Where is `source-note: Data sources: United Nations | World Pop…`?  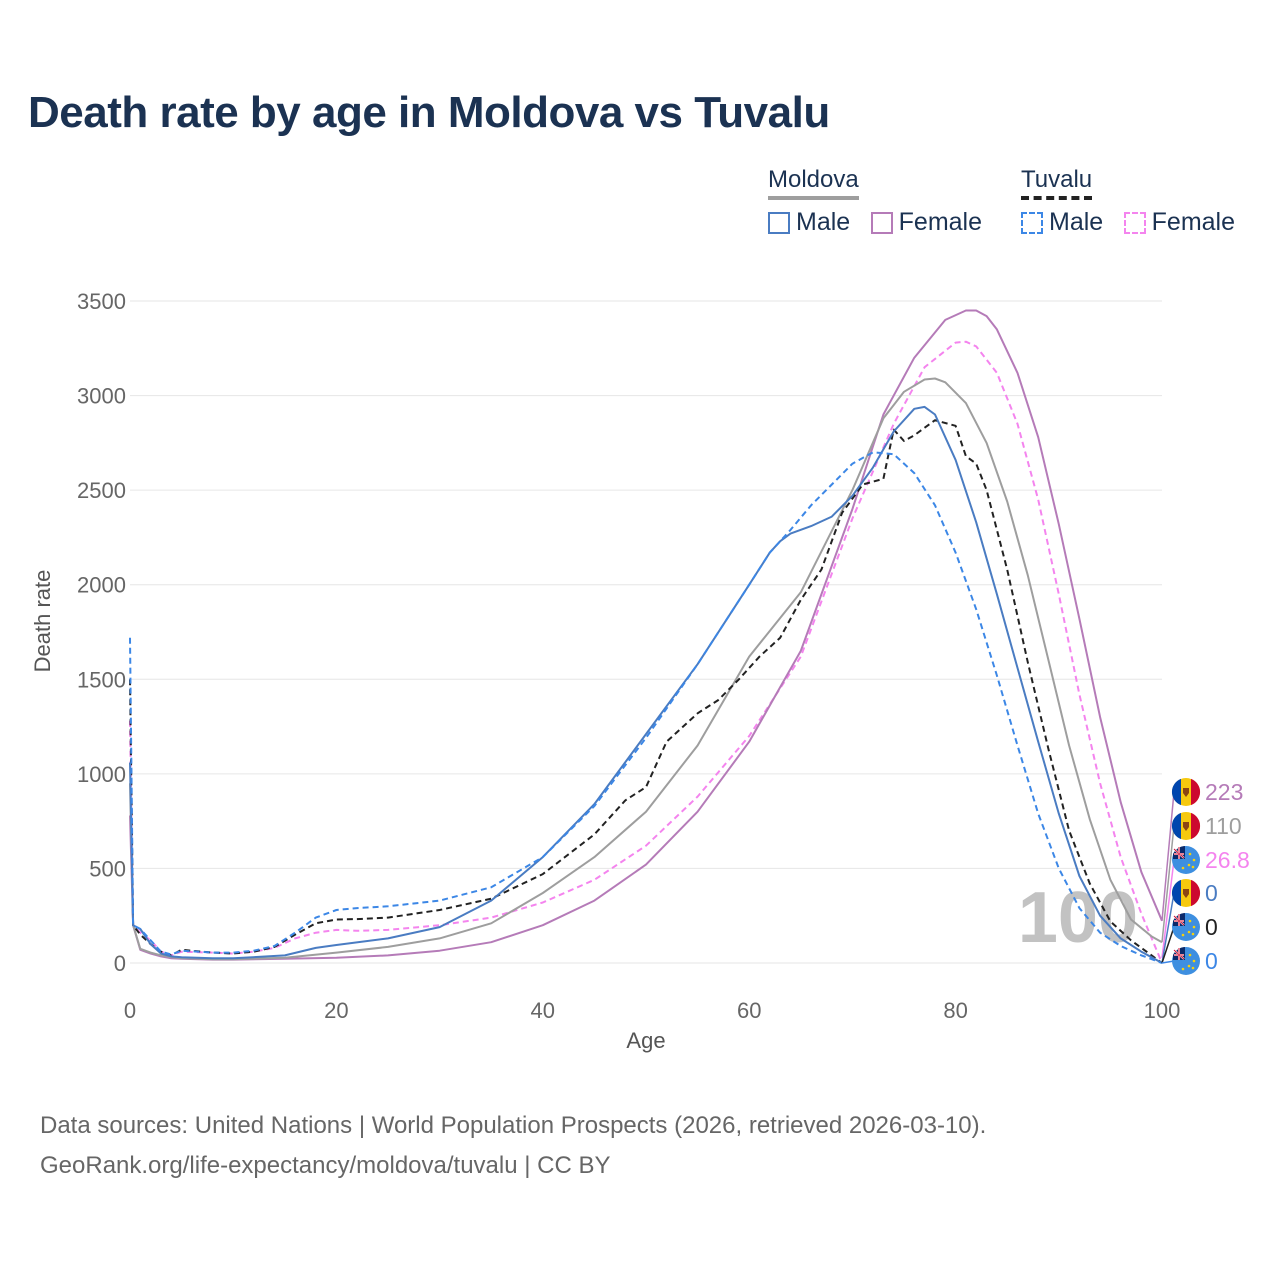
source-note: Data sources: United Nations | World Pop… is located at coordinates (513, 1146).